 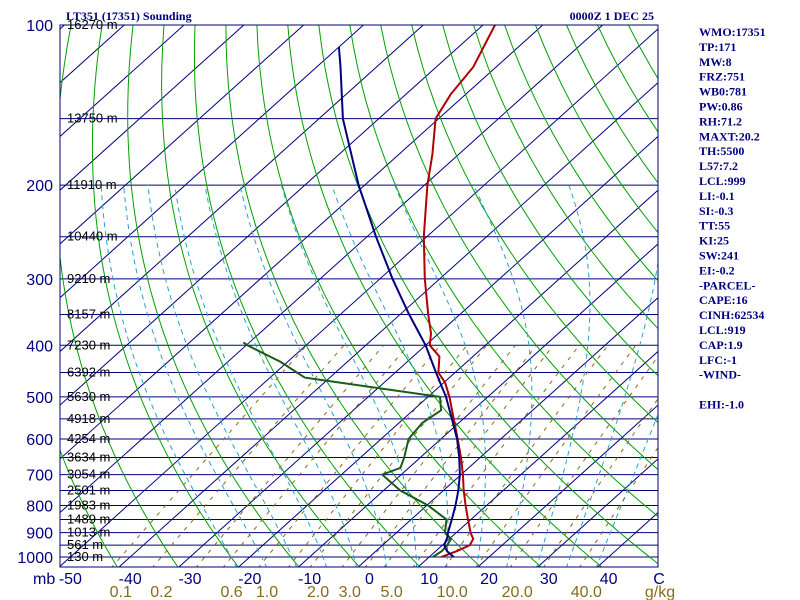 I want to click on pressure-tick-label: 700, so click(x=39, y=476).